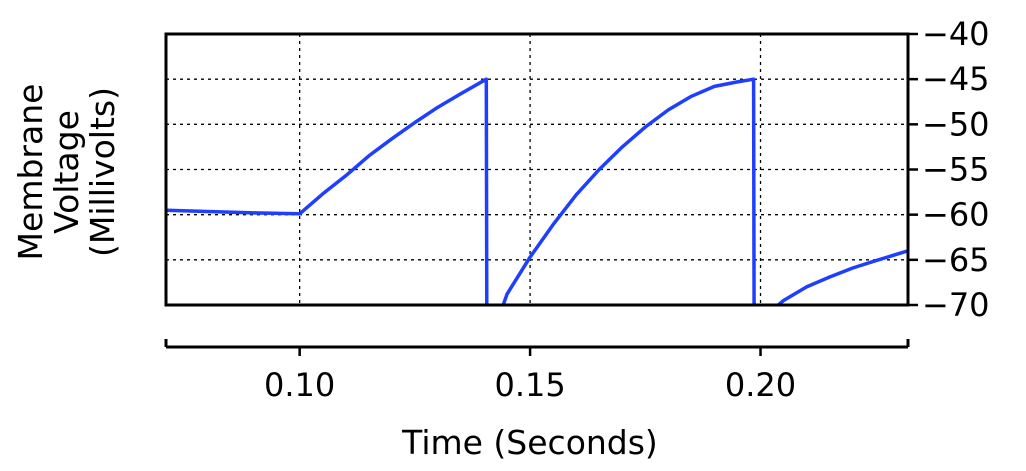 The image size is (1026, 471). What do you see at coordinates (30, 172) in the screenshot?
I see `y-axis-title-line: Membrane` at bounding box center [30, 172].